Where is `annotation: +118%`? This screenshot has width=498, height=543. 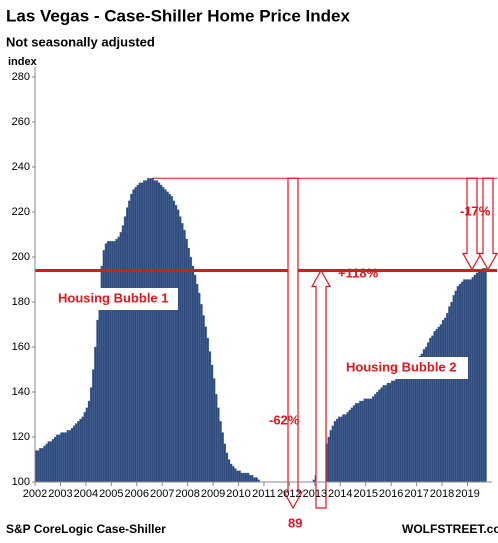
annotation: +118% is located at coordinates (358, 272).